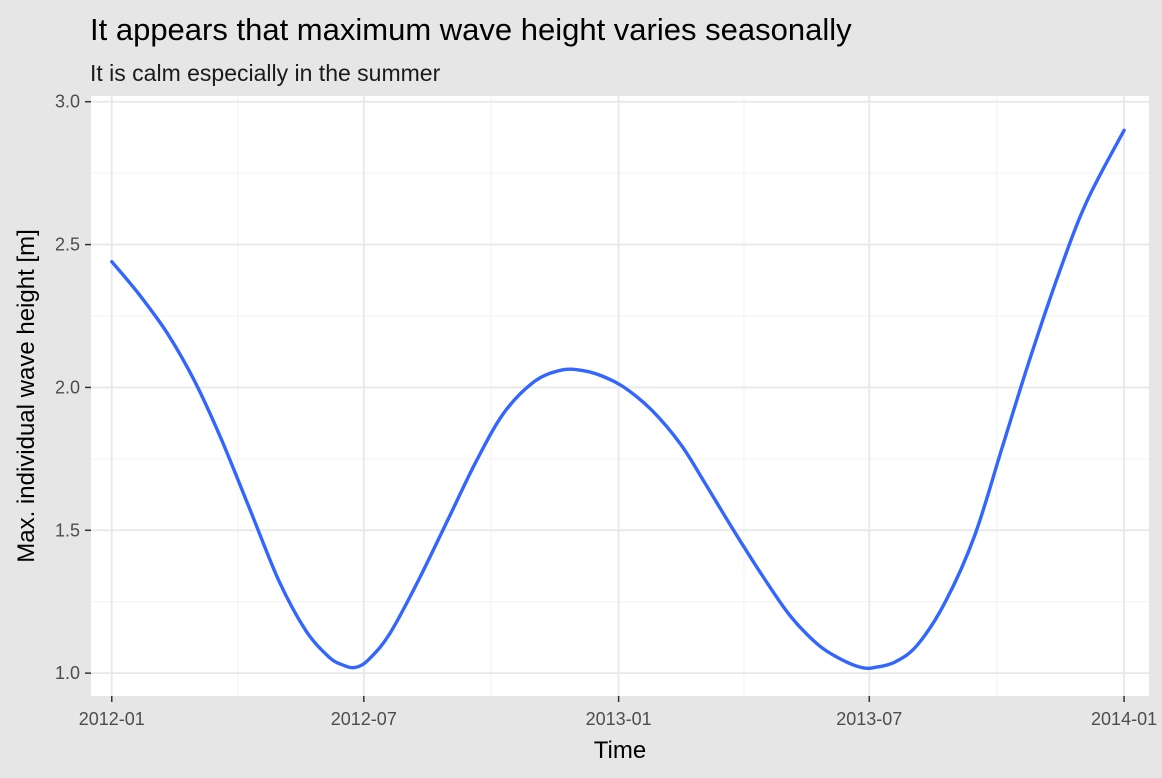 The height and width of the screenshot is (778, 1162). What do you see at coordinates (67, 102) in the screenshot?
I see `y-tick-label: 3.0` at bounding box center [67, 102].